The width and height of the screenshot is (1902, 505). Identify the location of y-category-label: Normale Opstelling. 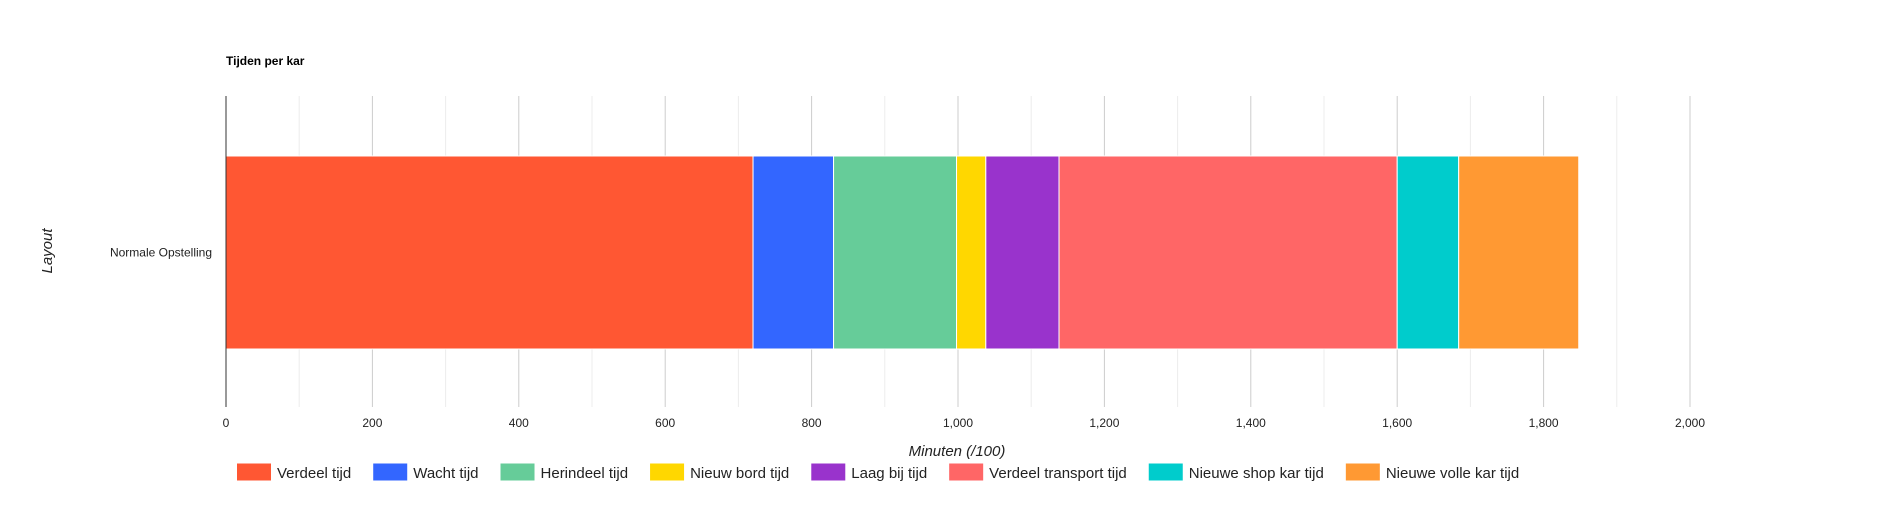
(161, 253).